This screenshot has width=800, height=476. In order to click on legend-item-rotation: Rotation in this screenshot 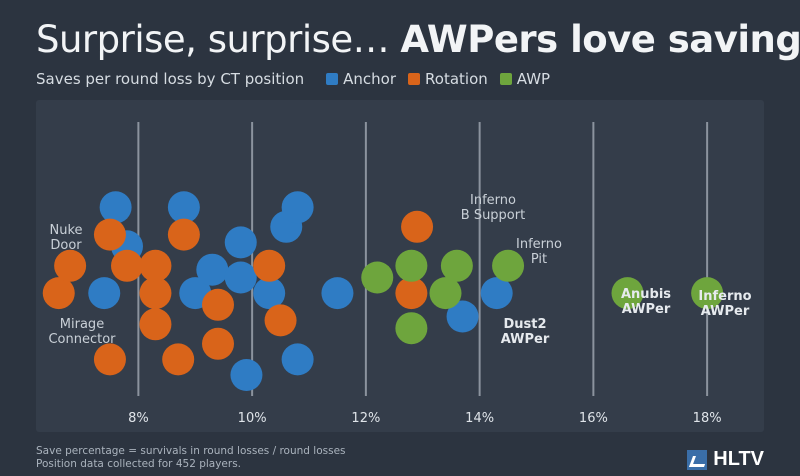, I will do `click(448, 79)`.